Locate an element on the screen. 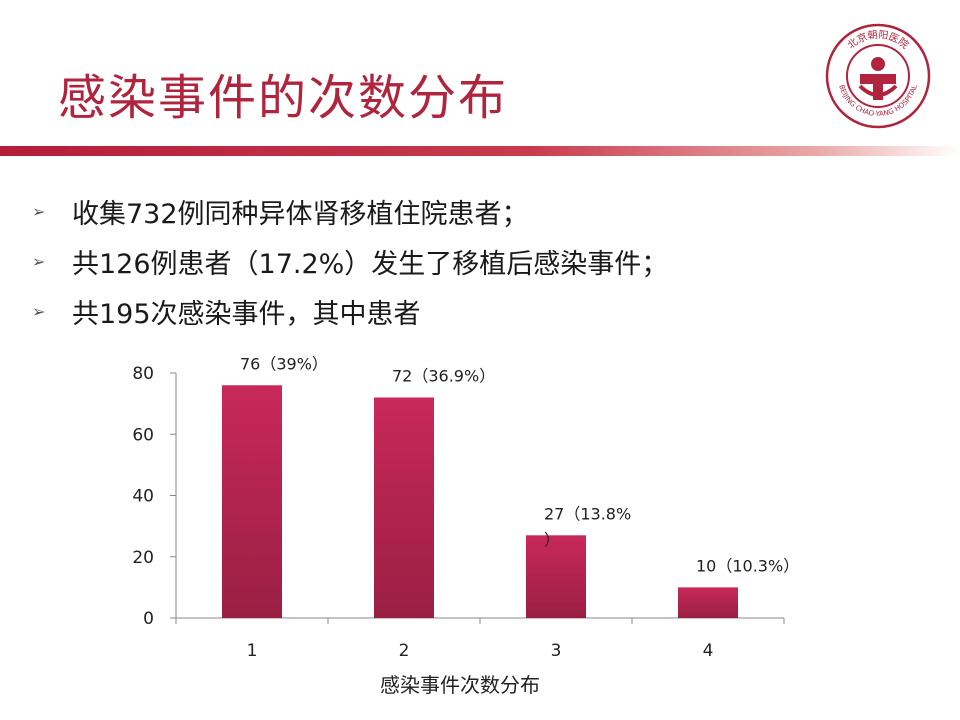  x-tick-label: 4 is located at coordinates (708, 651).